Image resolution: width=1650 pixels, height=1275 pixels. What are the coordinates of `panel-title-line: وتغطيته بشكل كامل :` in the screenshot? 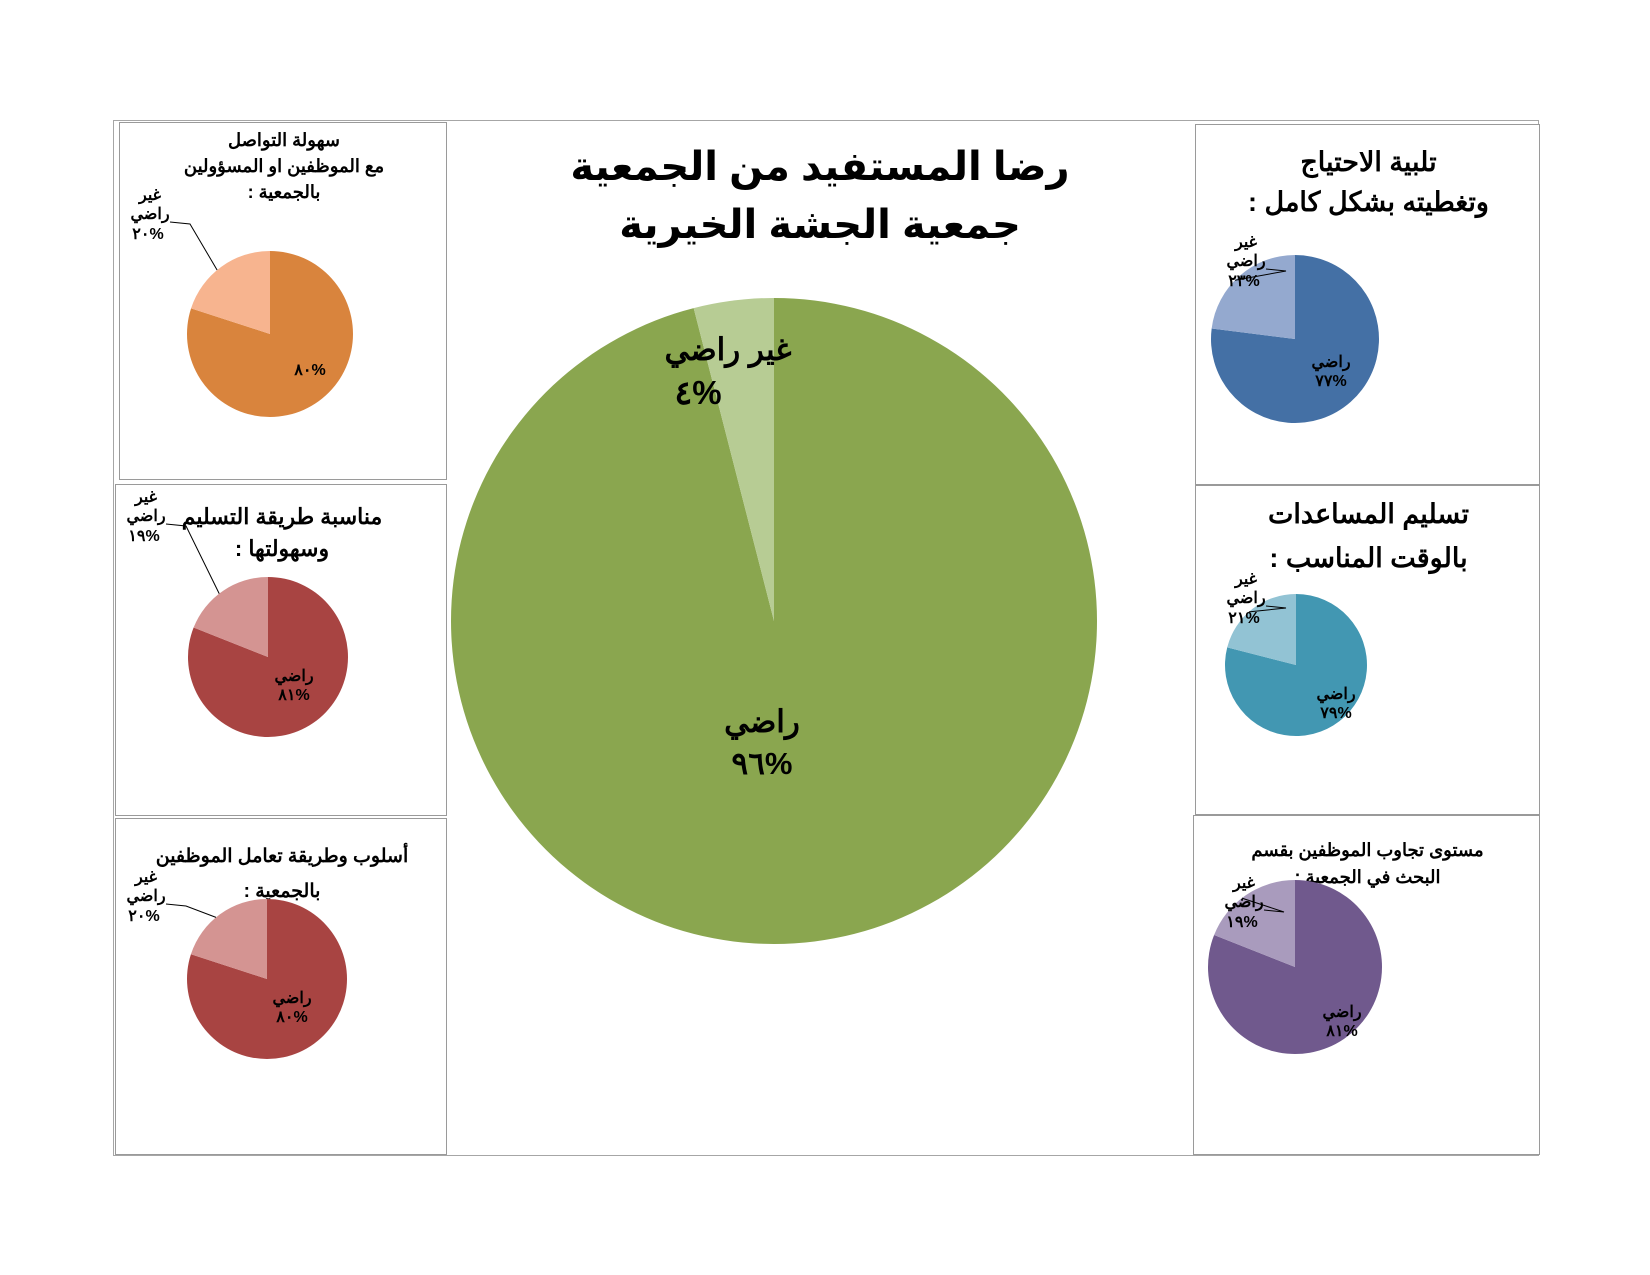 It's located at (1368, 202).